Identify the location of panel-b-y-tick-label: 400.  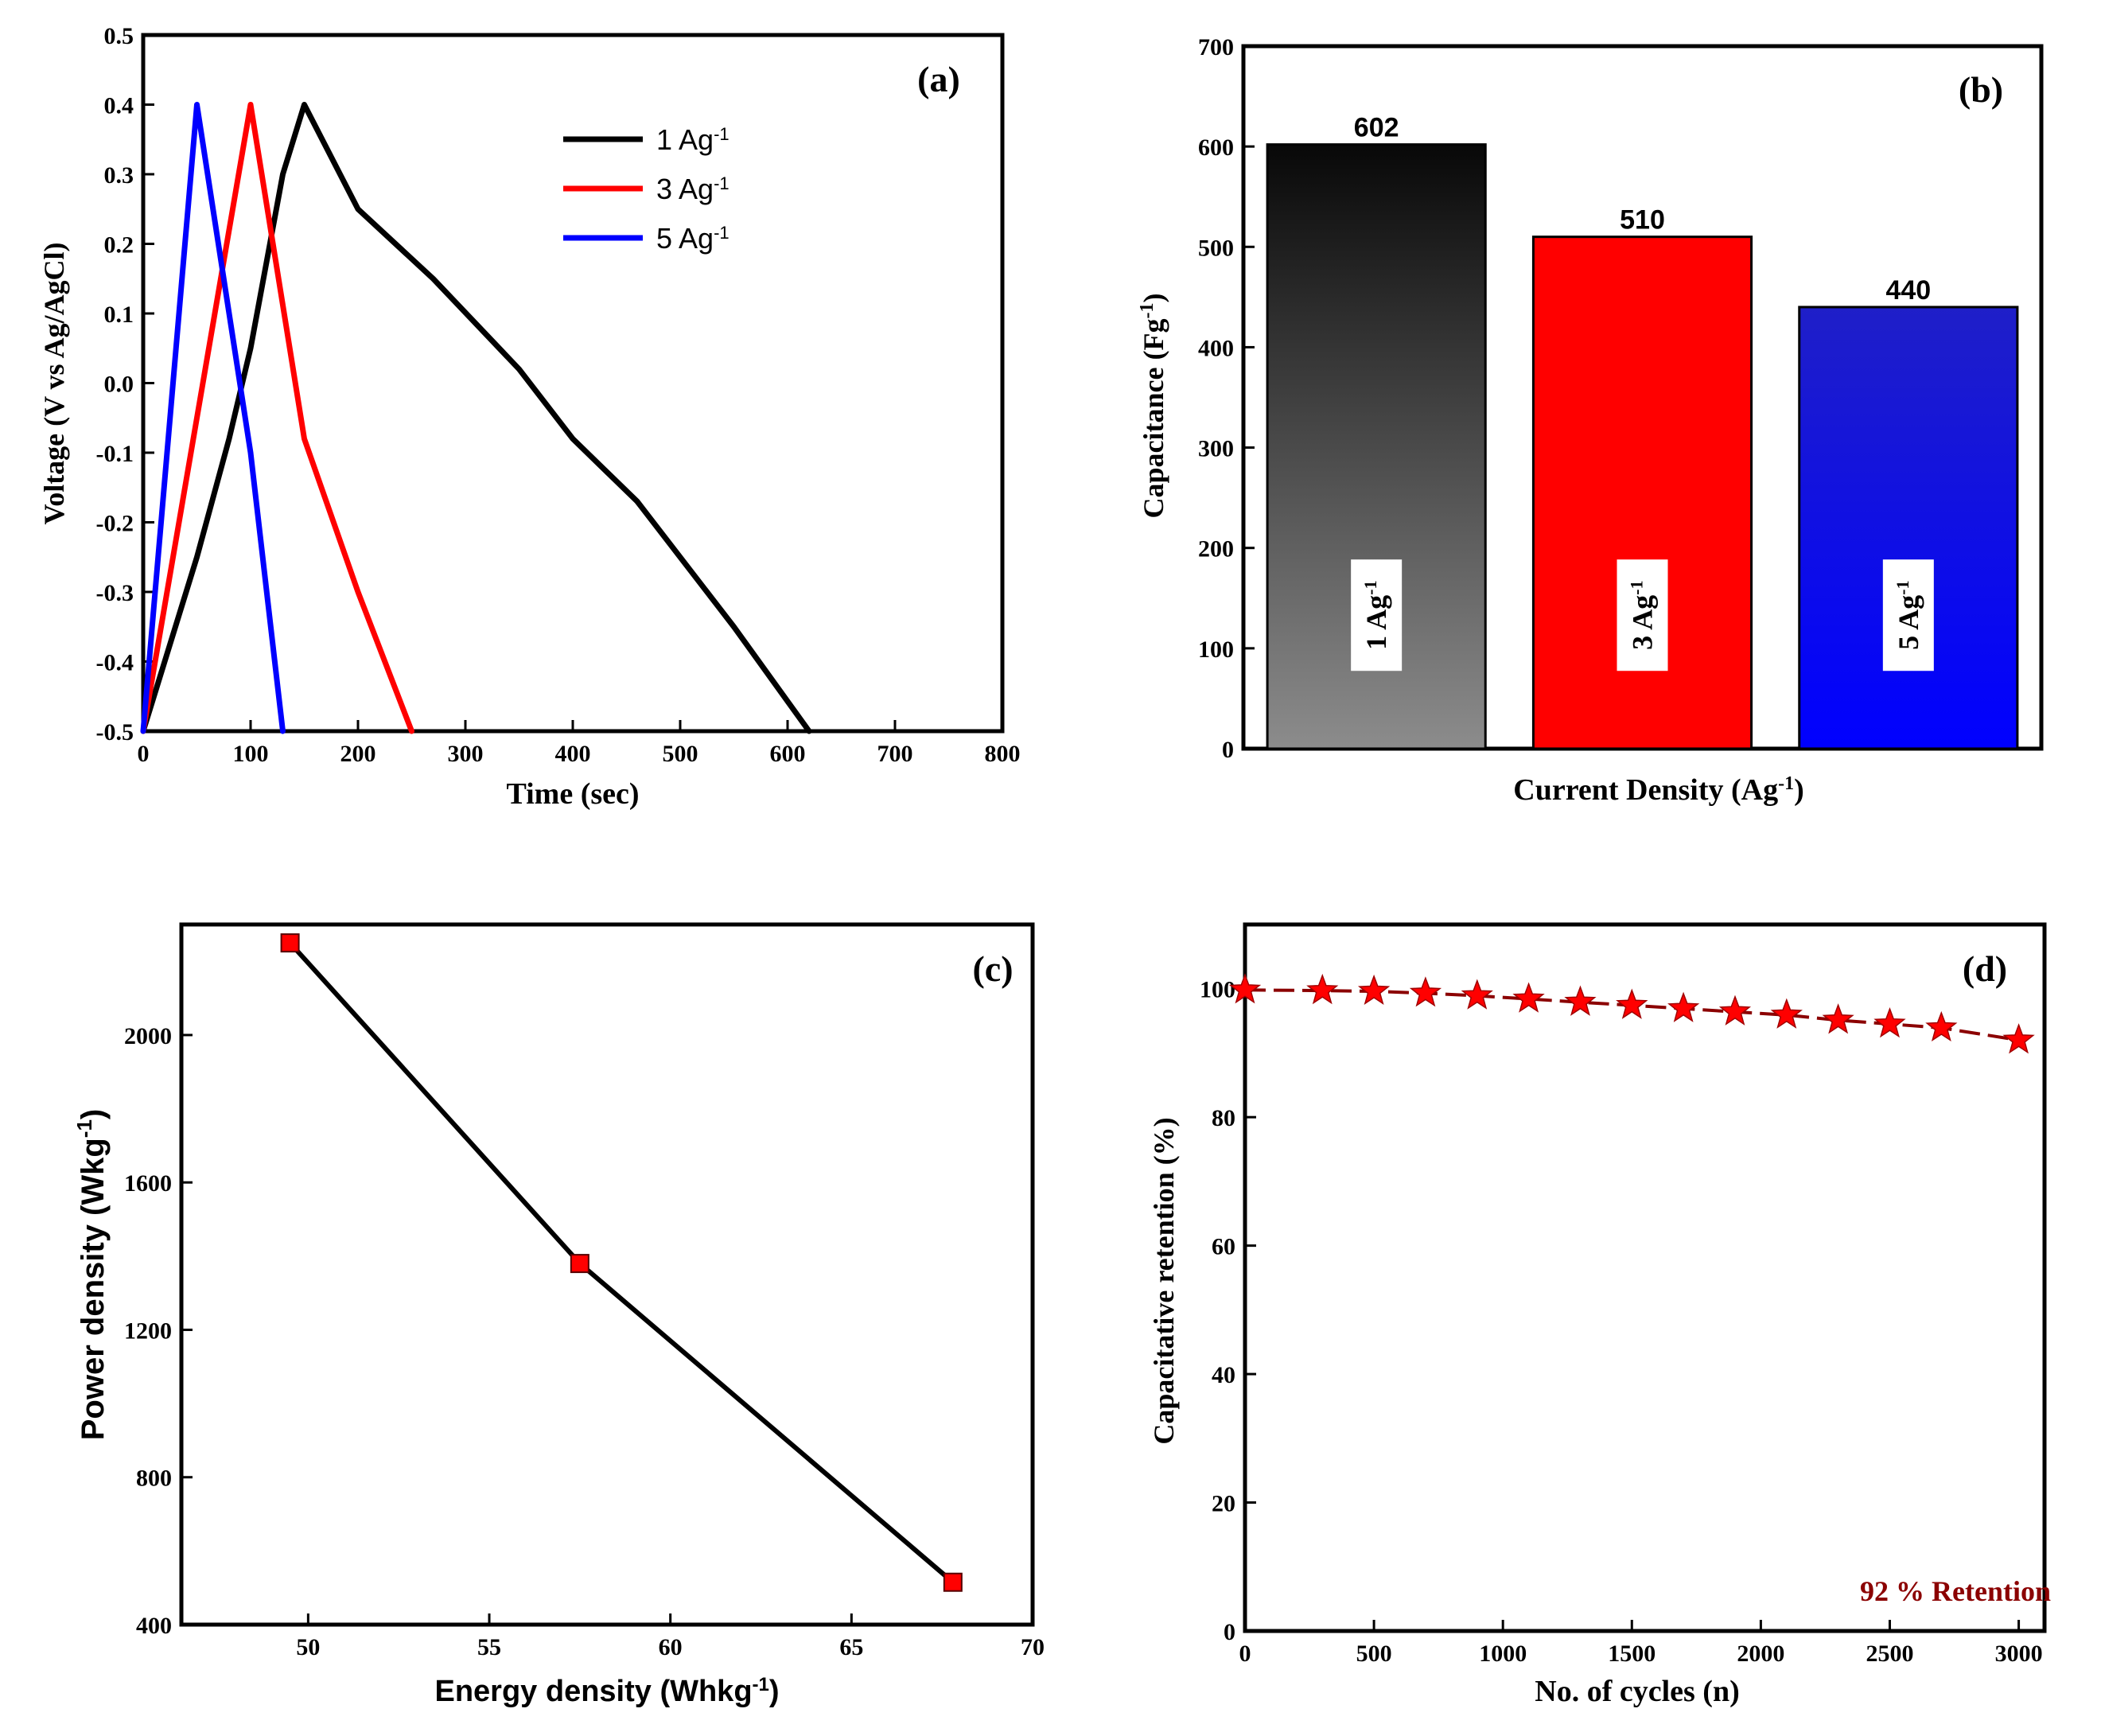
(1216, 348).